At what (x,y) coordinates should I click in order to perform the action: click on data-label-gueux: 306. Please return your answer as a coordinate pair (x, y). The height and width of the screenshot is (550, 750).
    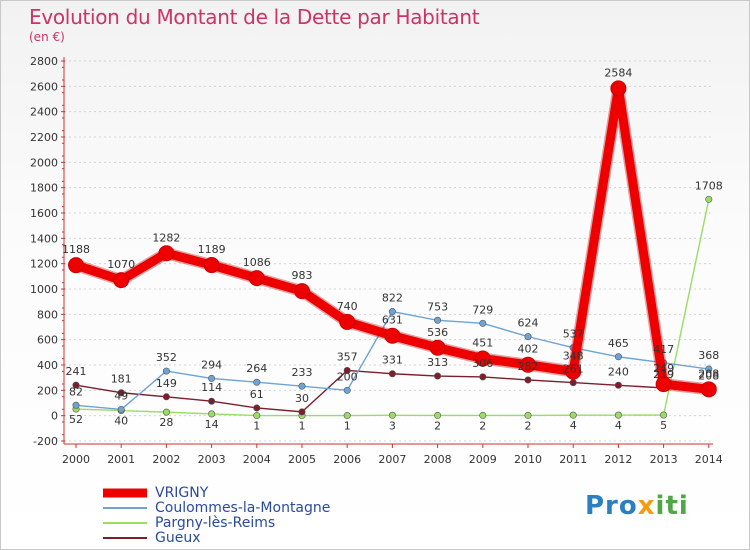
    Looking at the image, I should click on (482, 363).